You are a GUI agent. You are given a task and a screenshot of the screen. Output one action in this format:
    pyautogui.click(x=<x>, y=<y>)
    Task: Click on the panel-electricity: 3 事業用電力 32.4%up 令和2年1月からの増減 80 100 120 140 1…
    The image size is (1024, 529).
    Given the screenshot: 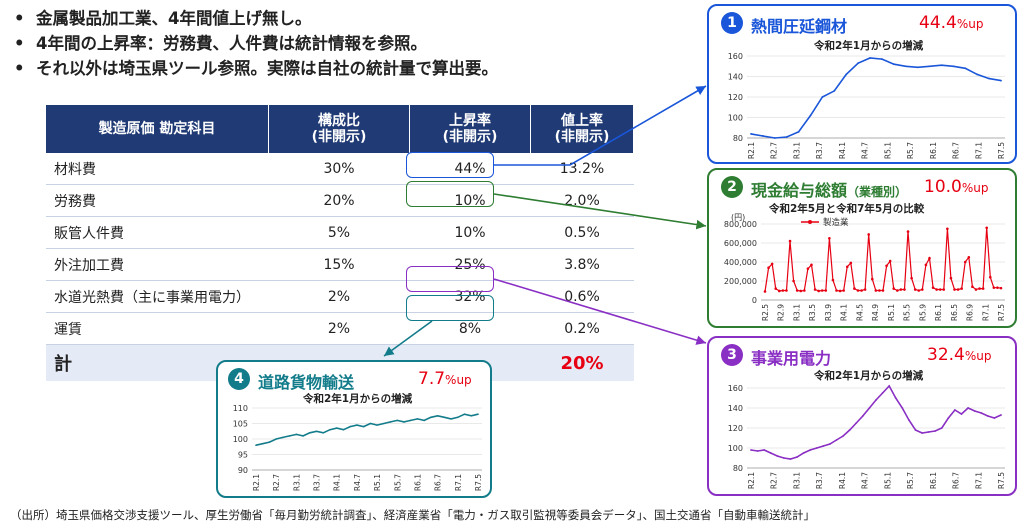 What is the action you would take?
    pyautogui.click(x=862, y=416)
    